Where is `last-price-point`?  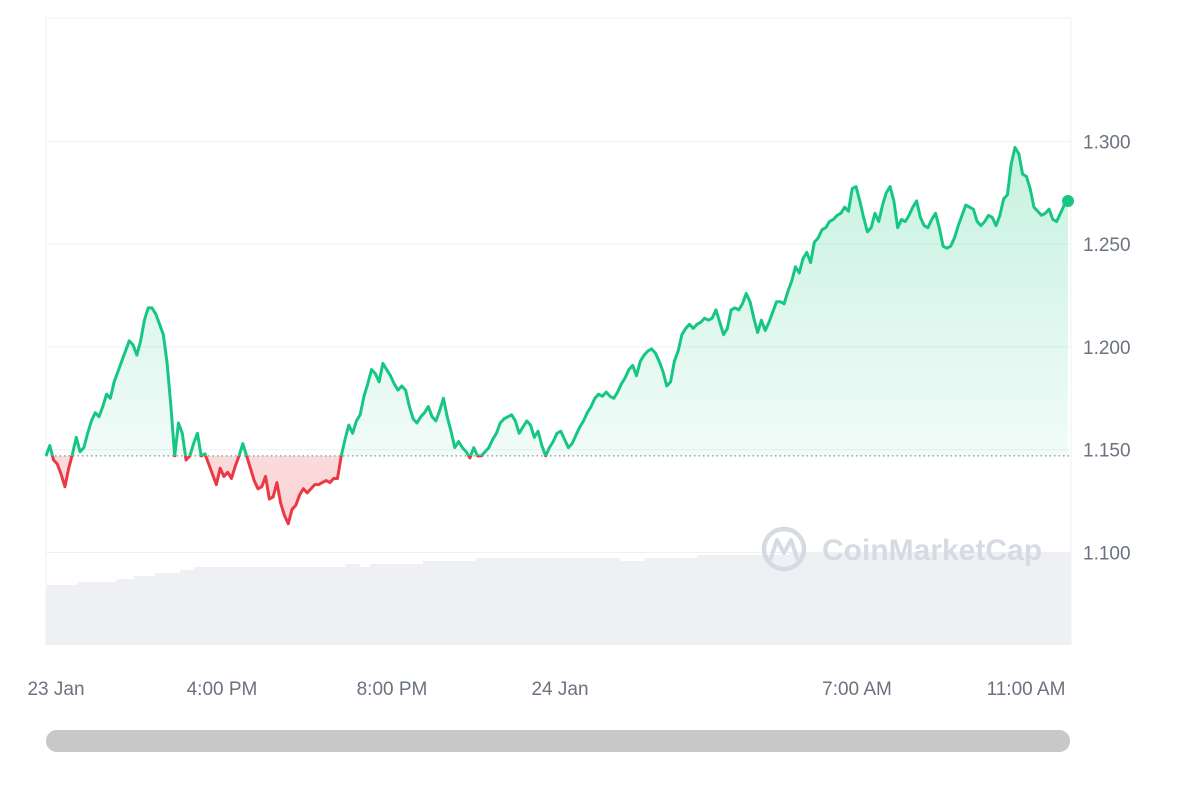 last-price-point is located at coordinates (1068, 200).